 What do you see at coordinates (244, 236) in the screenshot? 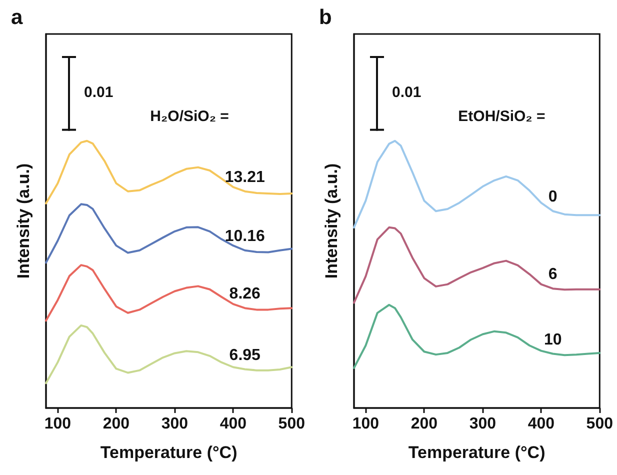
I see `series-label: 10.16` at bounding box center [244, 236].